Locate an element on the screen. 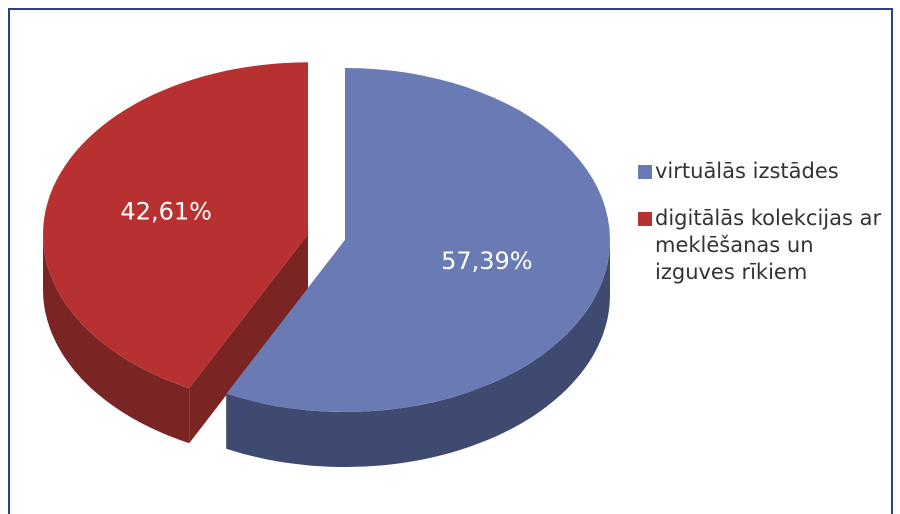 Image resolution: width=900 pixels, height=514 pixels. data-label: 42,61% is located at coordinates (166, 212).